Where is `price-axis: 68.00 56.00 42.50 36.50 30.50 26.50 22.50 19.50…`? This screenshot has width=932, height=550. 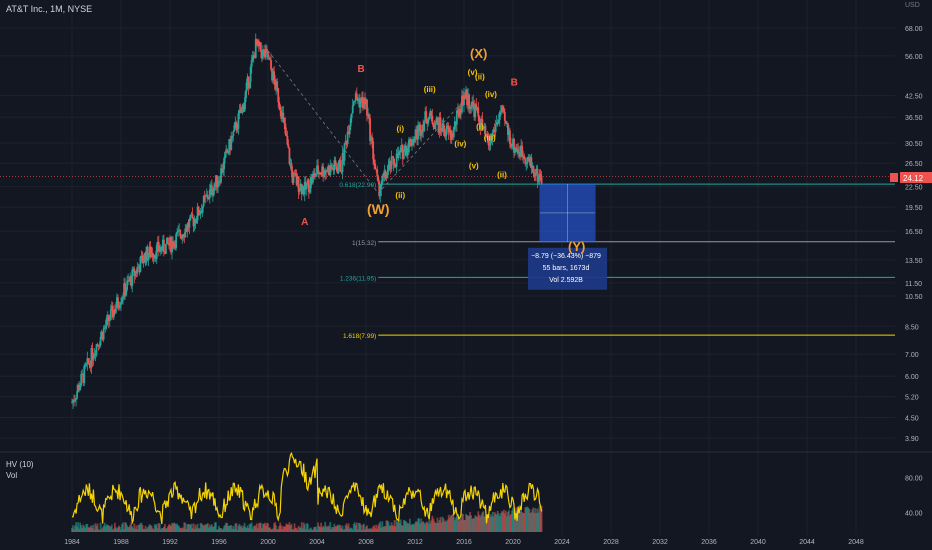 price-axis: 68.00 56.00 42.50 36.50 30.50 26.50 22.50 19.50… is located at coordinates (914, 272).